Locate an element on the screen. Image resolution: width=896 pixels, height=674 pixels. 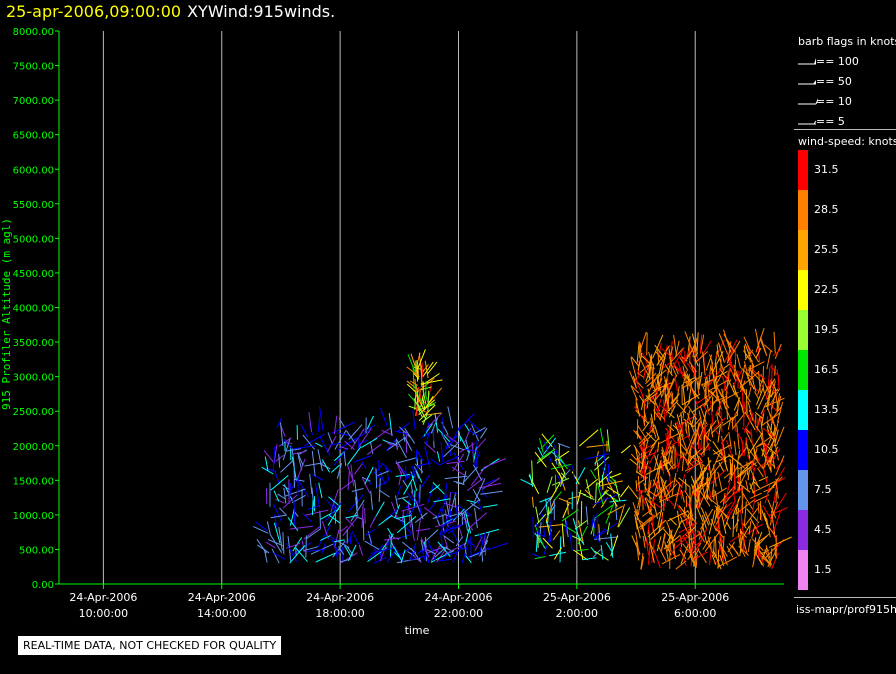
x-tick-time: 18:00:00 is located at coordinates (339, 613).